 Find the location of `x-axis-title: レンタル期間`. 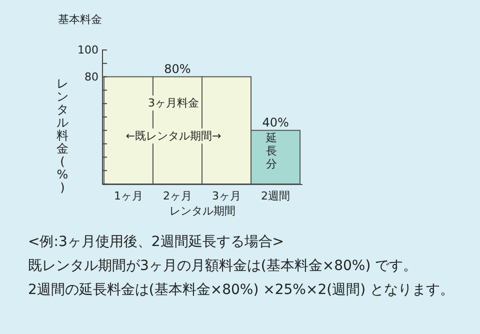

x-axis-title: レンタル期間 is located at coordinates (203, 211).